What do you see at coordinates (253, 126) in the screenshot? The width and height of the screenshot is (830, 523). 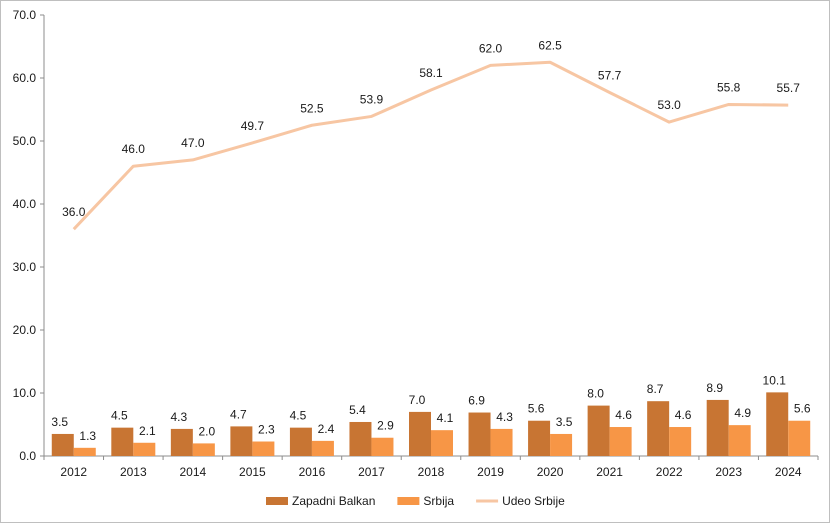 I see `line-data-label: 49.7` at bounding box center [253, 126].